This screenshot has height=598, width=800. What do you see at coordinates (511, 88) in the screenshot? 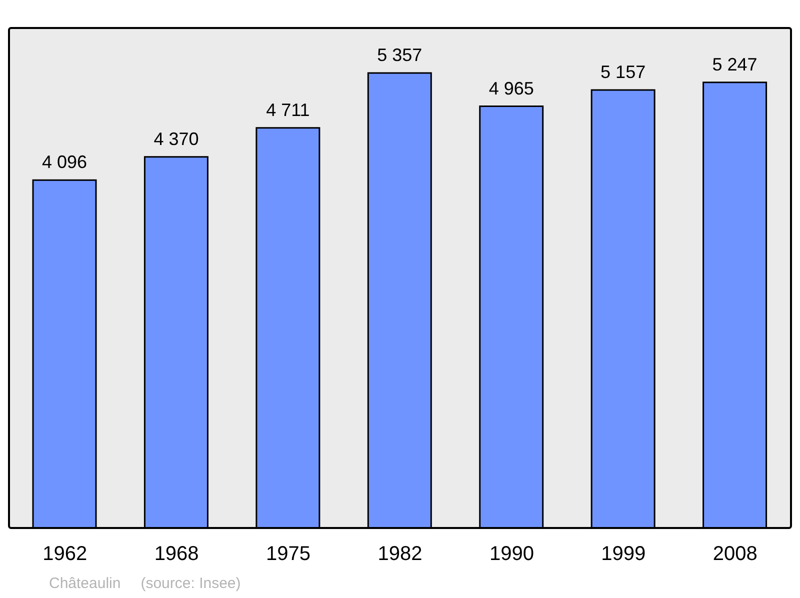
I see `data-label: 4 965` at bounding box center [511, 88].